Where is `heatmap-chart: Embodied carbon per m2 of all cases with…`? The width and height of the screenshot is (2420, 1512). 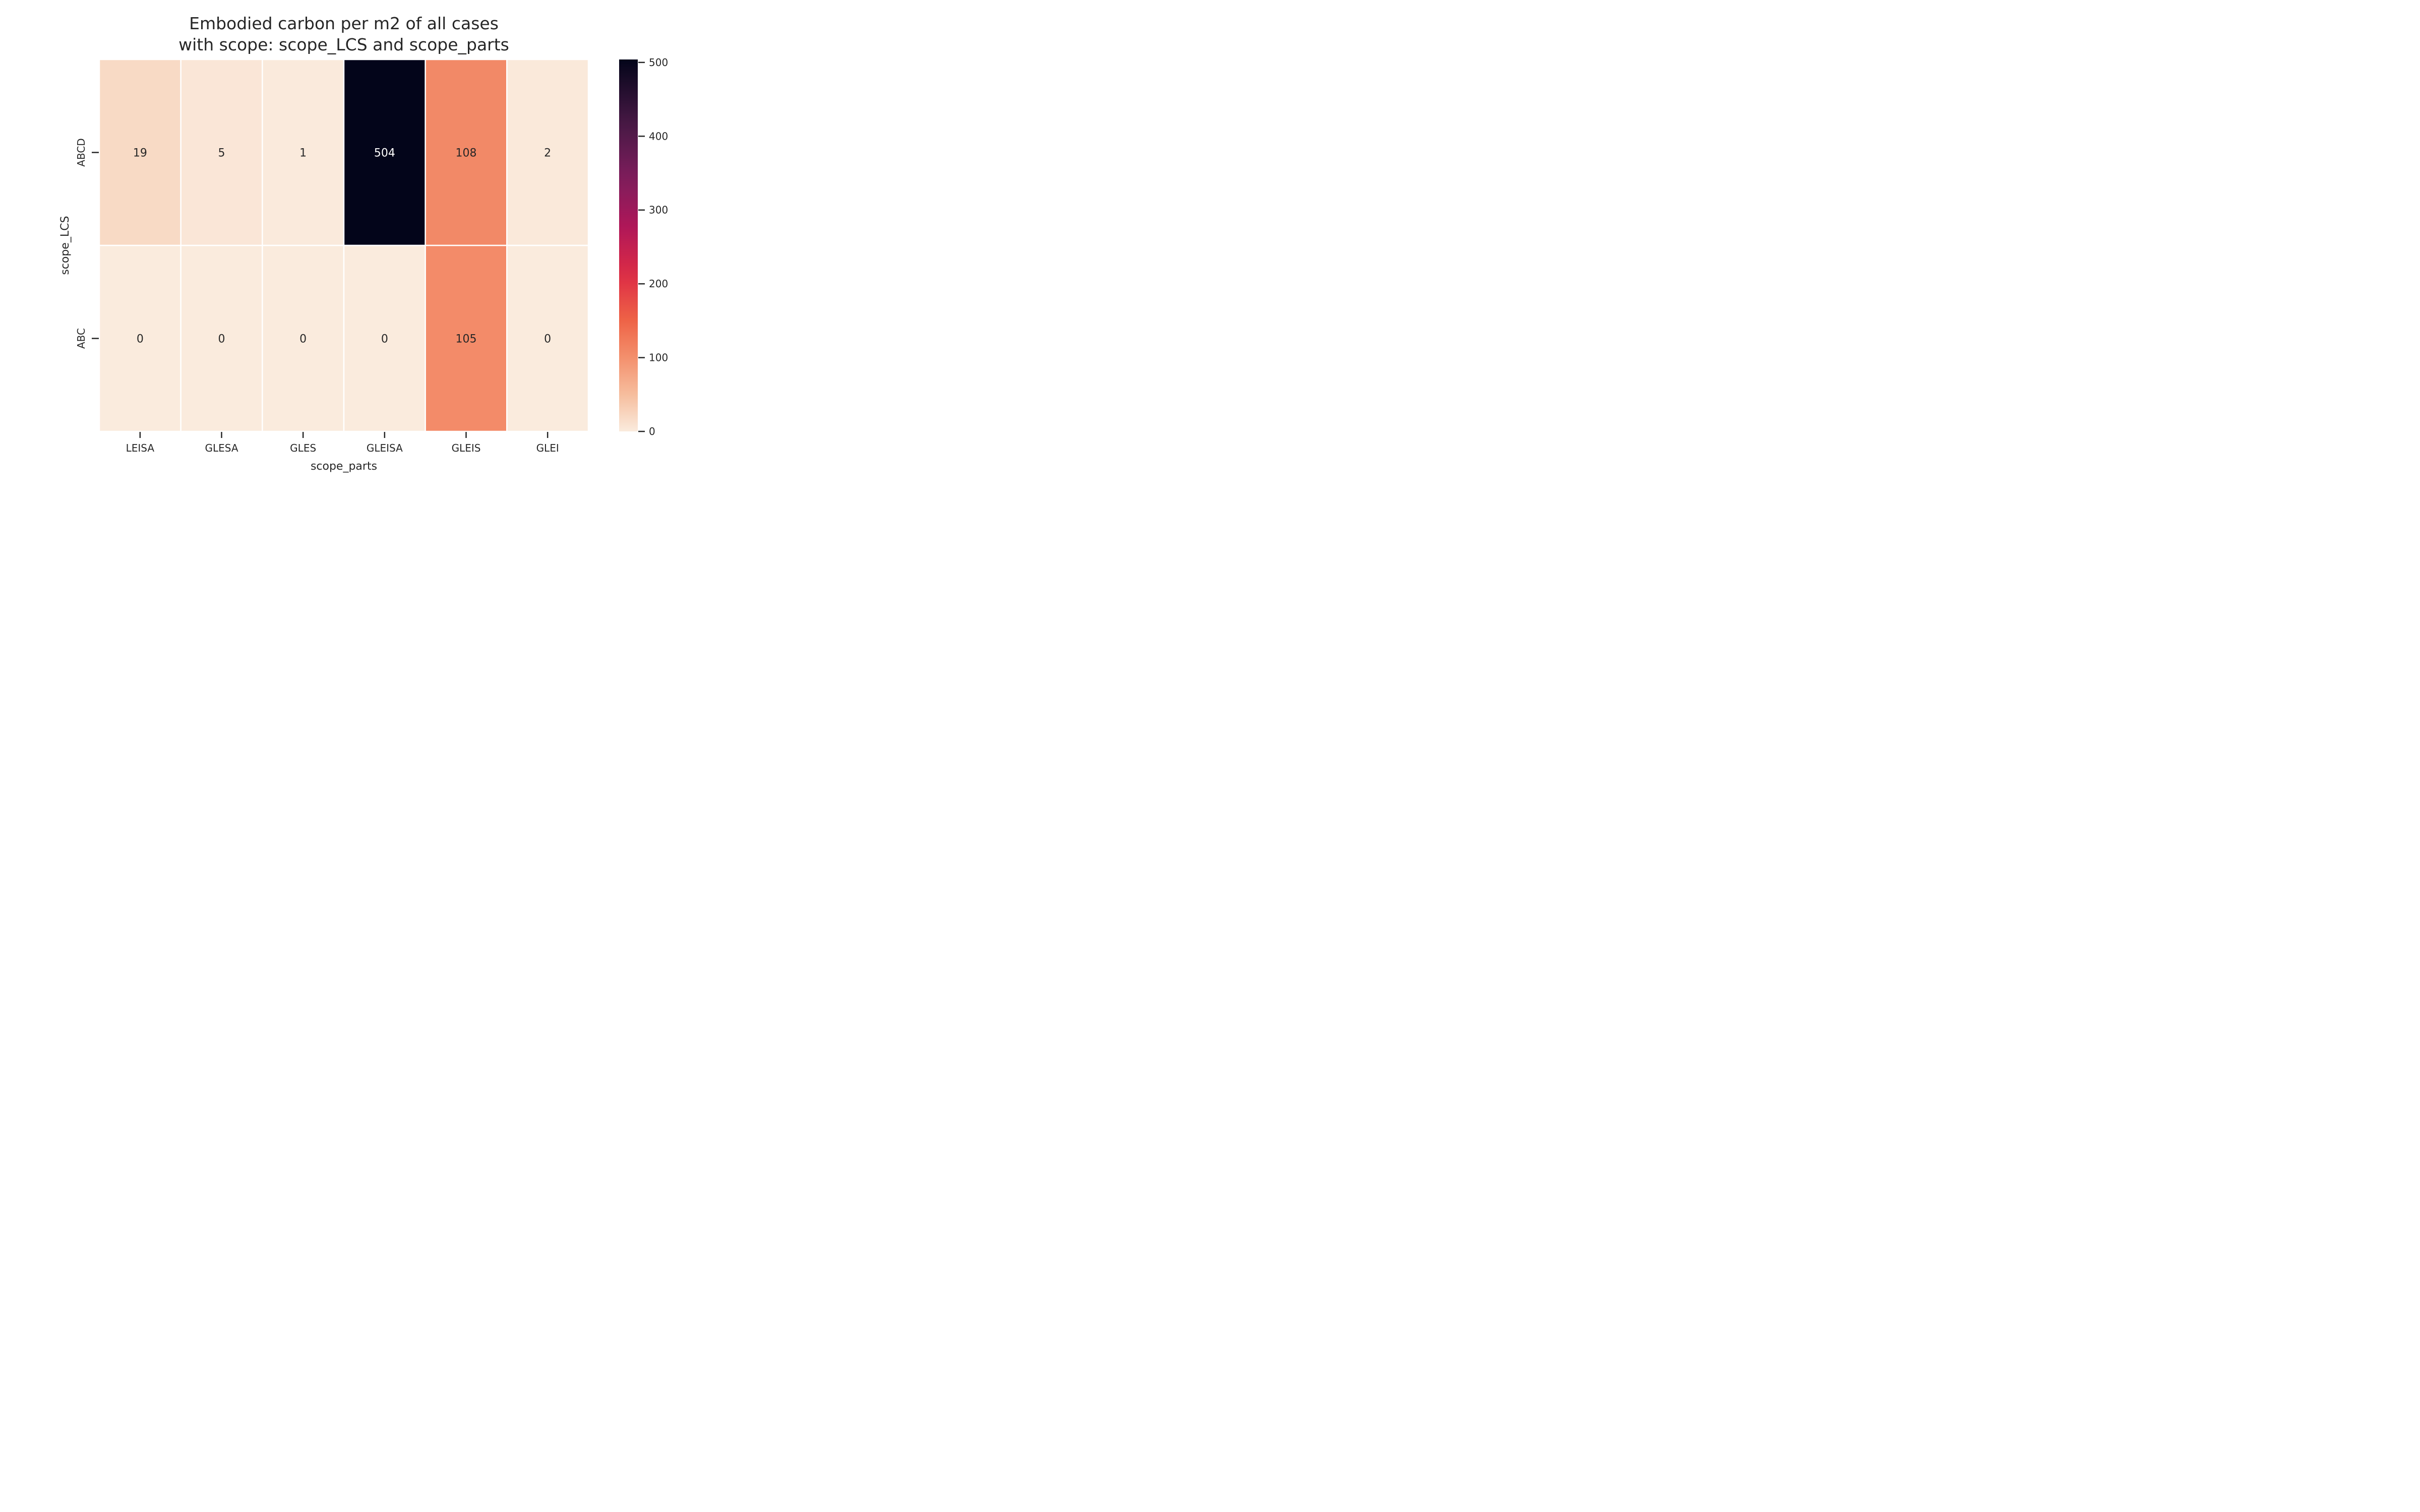 heatmap-chart: Embodied carbon per m2 of all cases with… is located at coordinates (363, 244).